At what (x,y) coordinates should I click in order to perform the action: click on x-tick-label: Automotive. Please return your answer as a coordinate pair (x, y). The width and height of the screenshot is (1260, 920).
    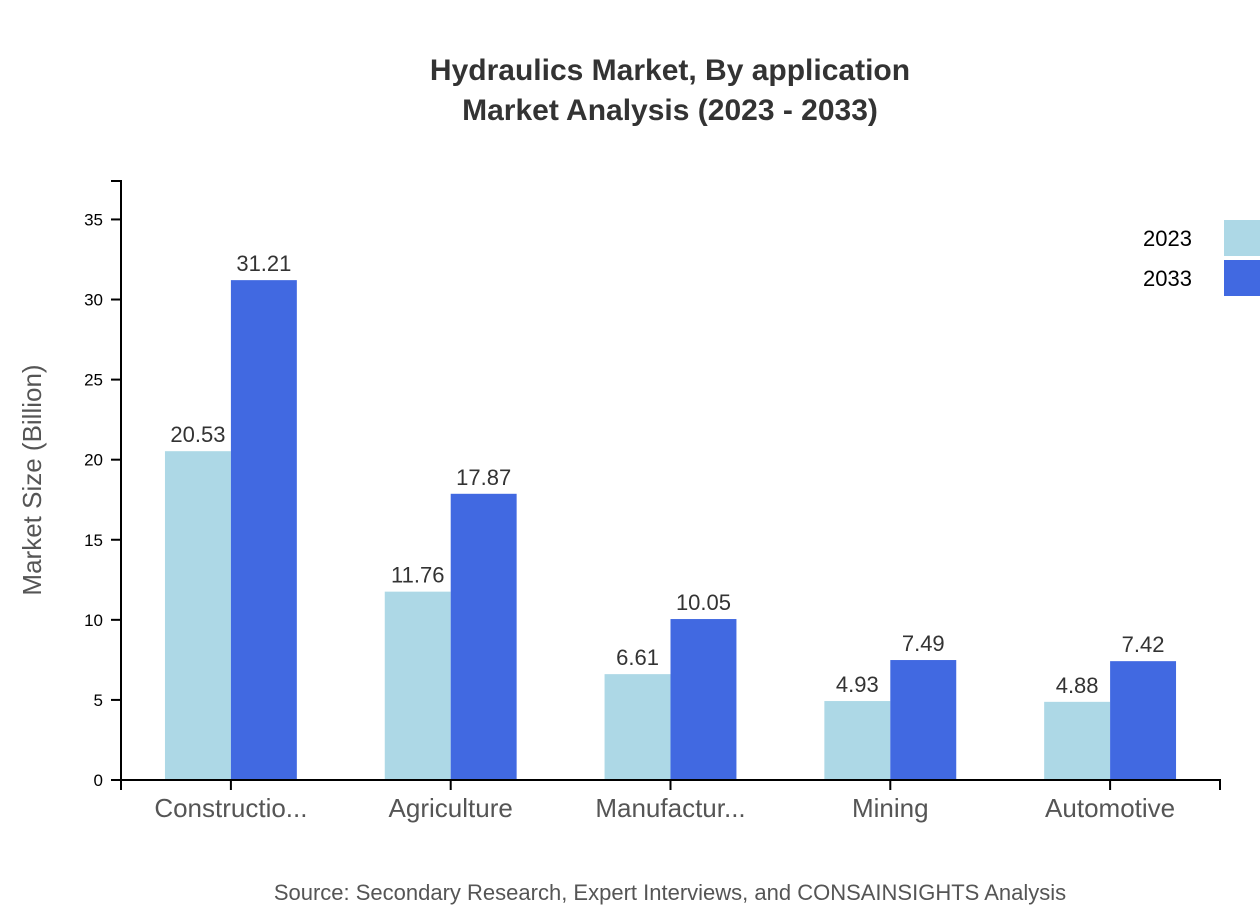
    Looking at the image, I should click on (1110, 808).